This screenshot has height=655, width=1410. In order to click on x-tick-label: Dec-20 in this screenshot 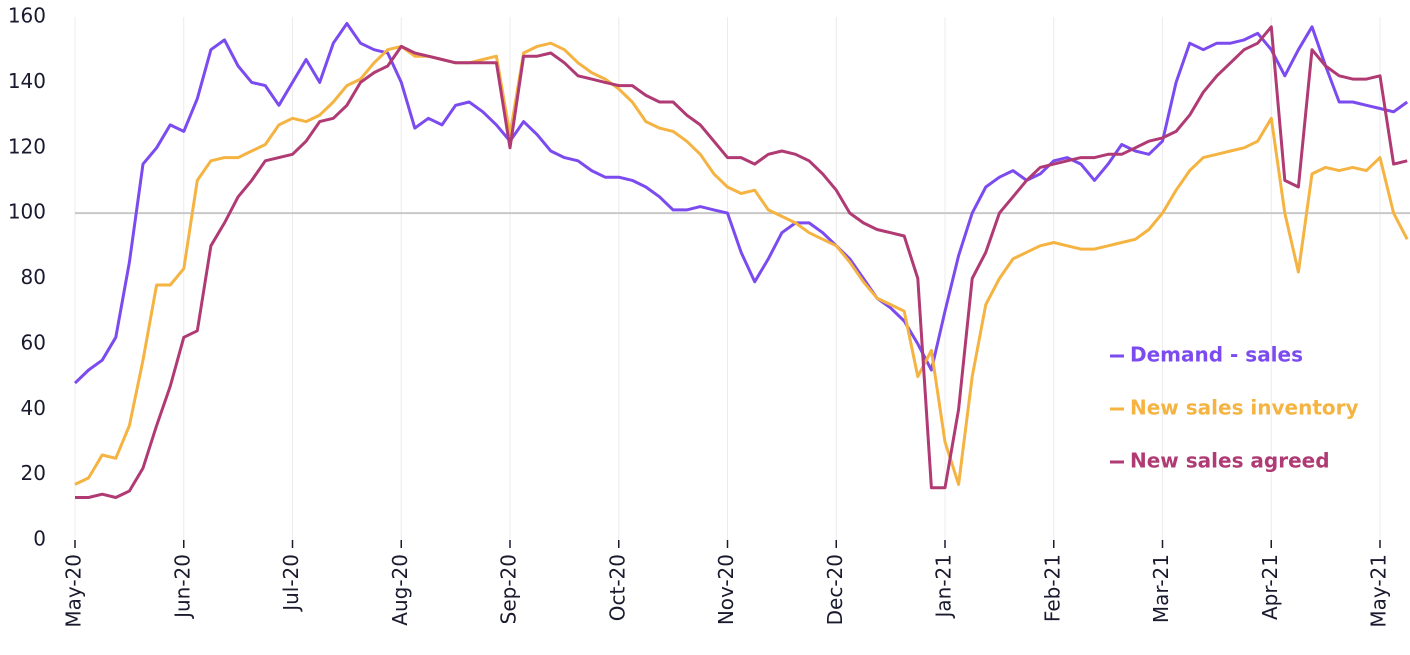, I will do `click(835, 589)`.